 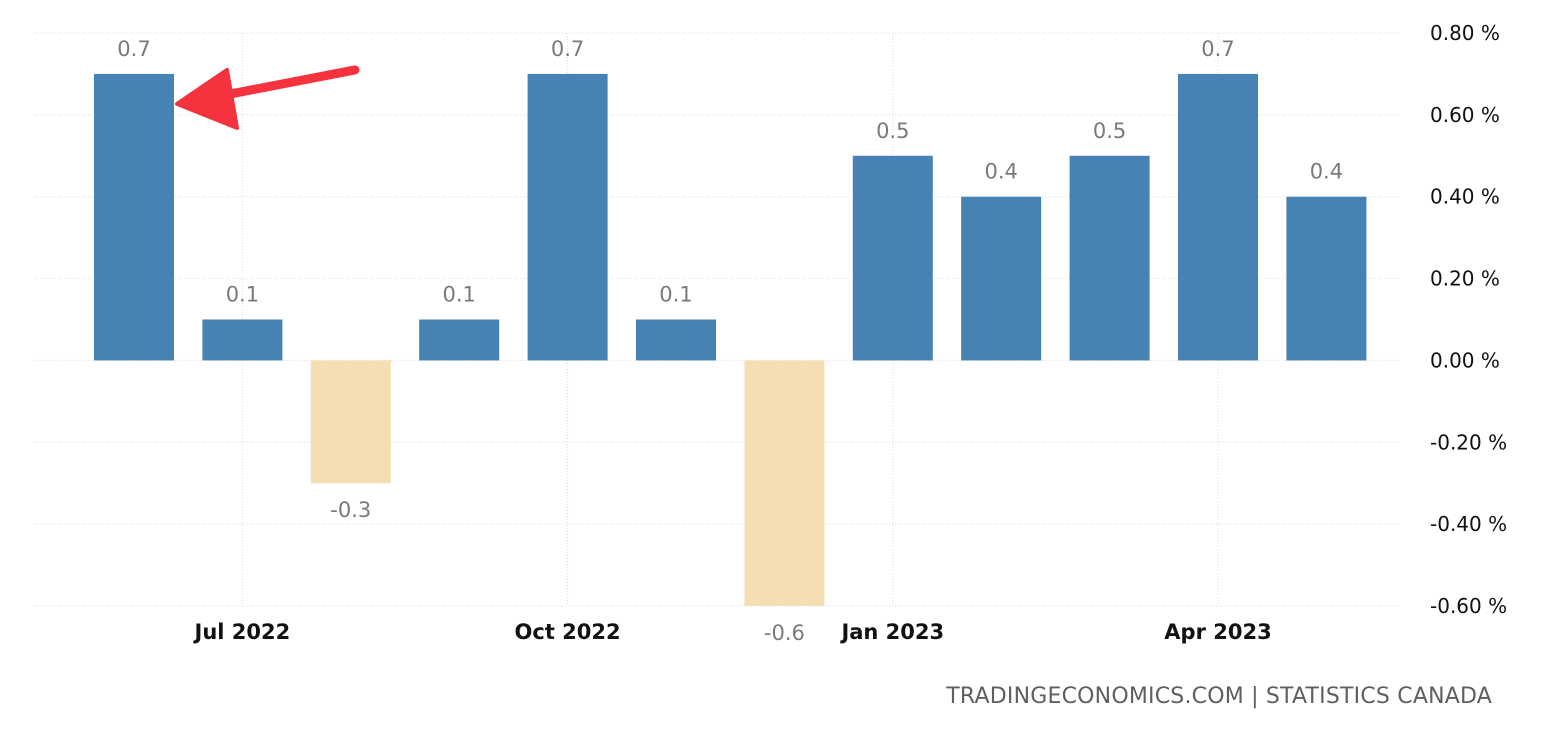 I want to click on y-tick-label: 0.80 %, so click(x=1465, y=33).